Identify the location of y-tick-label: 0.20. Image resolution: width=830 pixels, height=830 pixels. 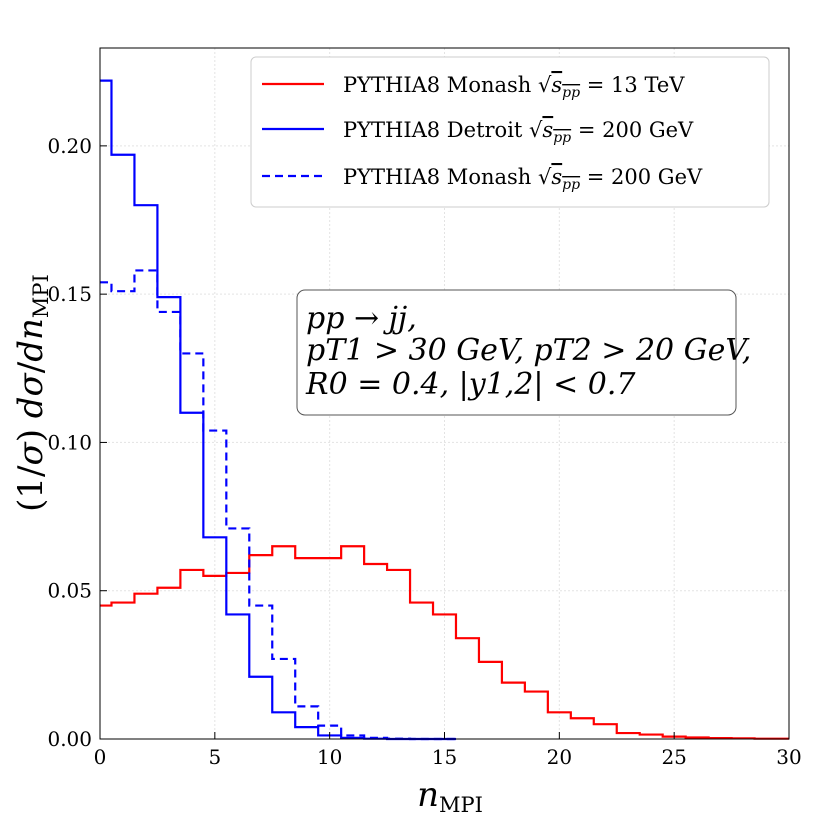
(69, 146).